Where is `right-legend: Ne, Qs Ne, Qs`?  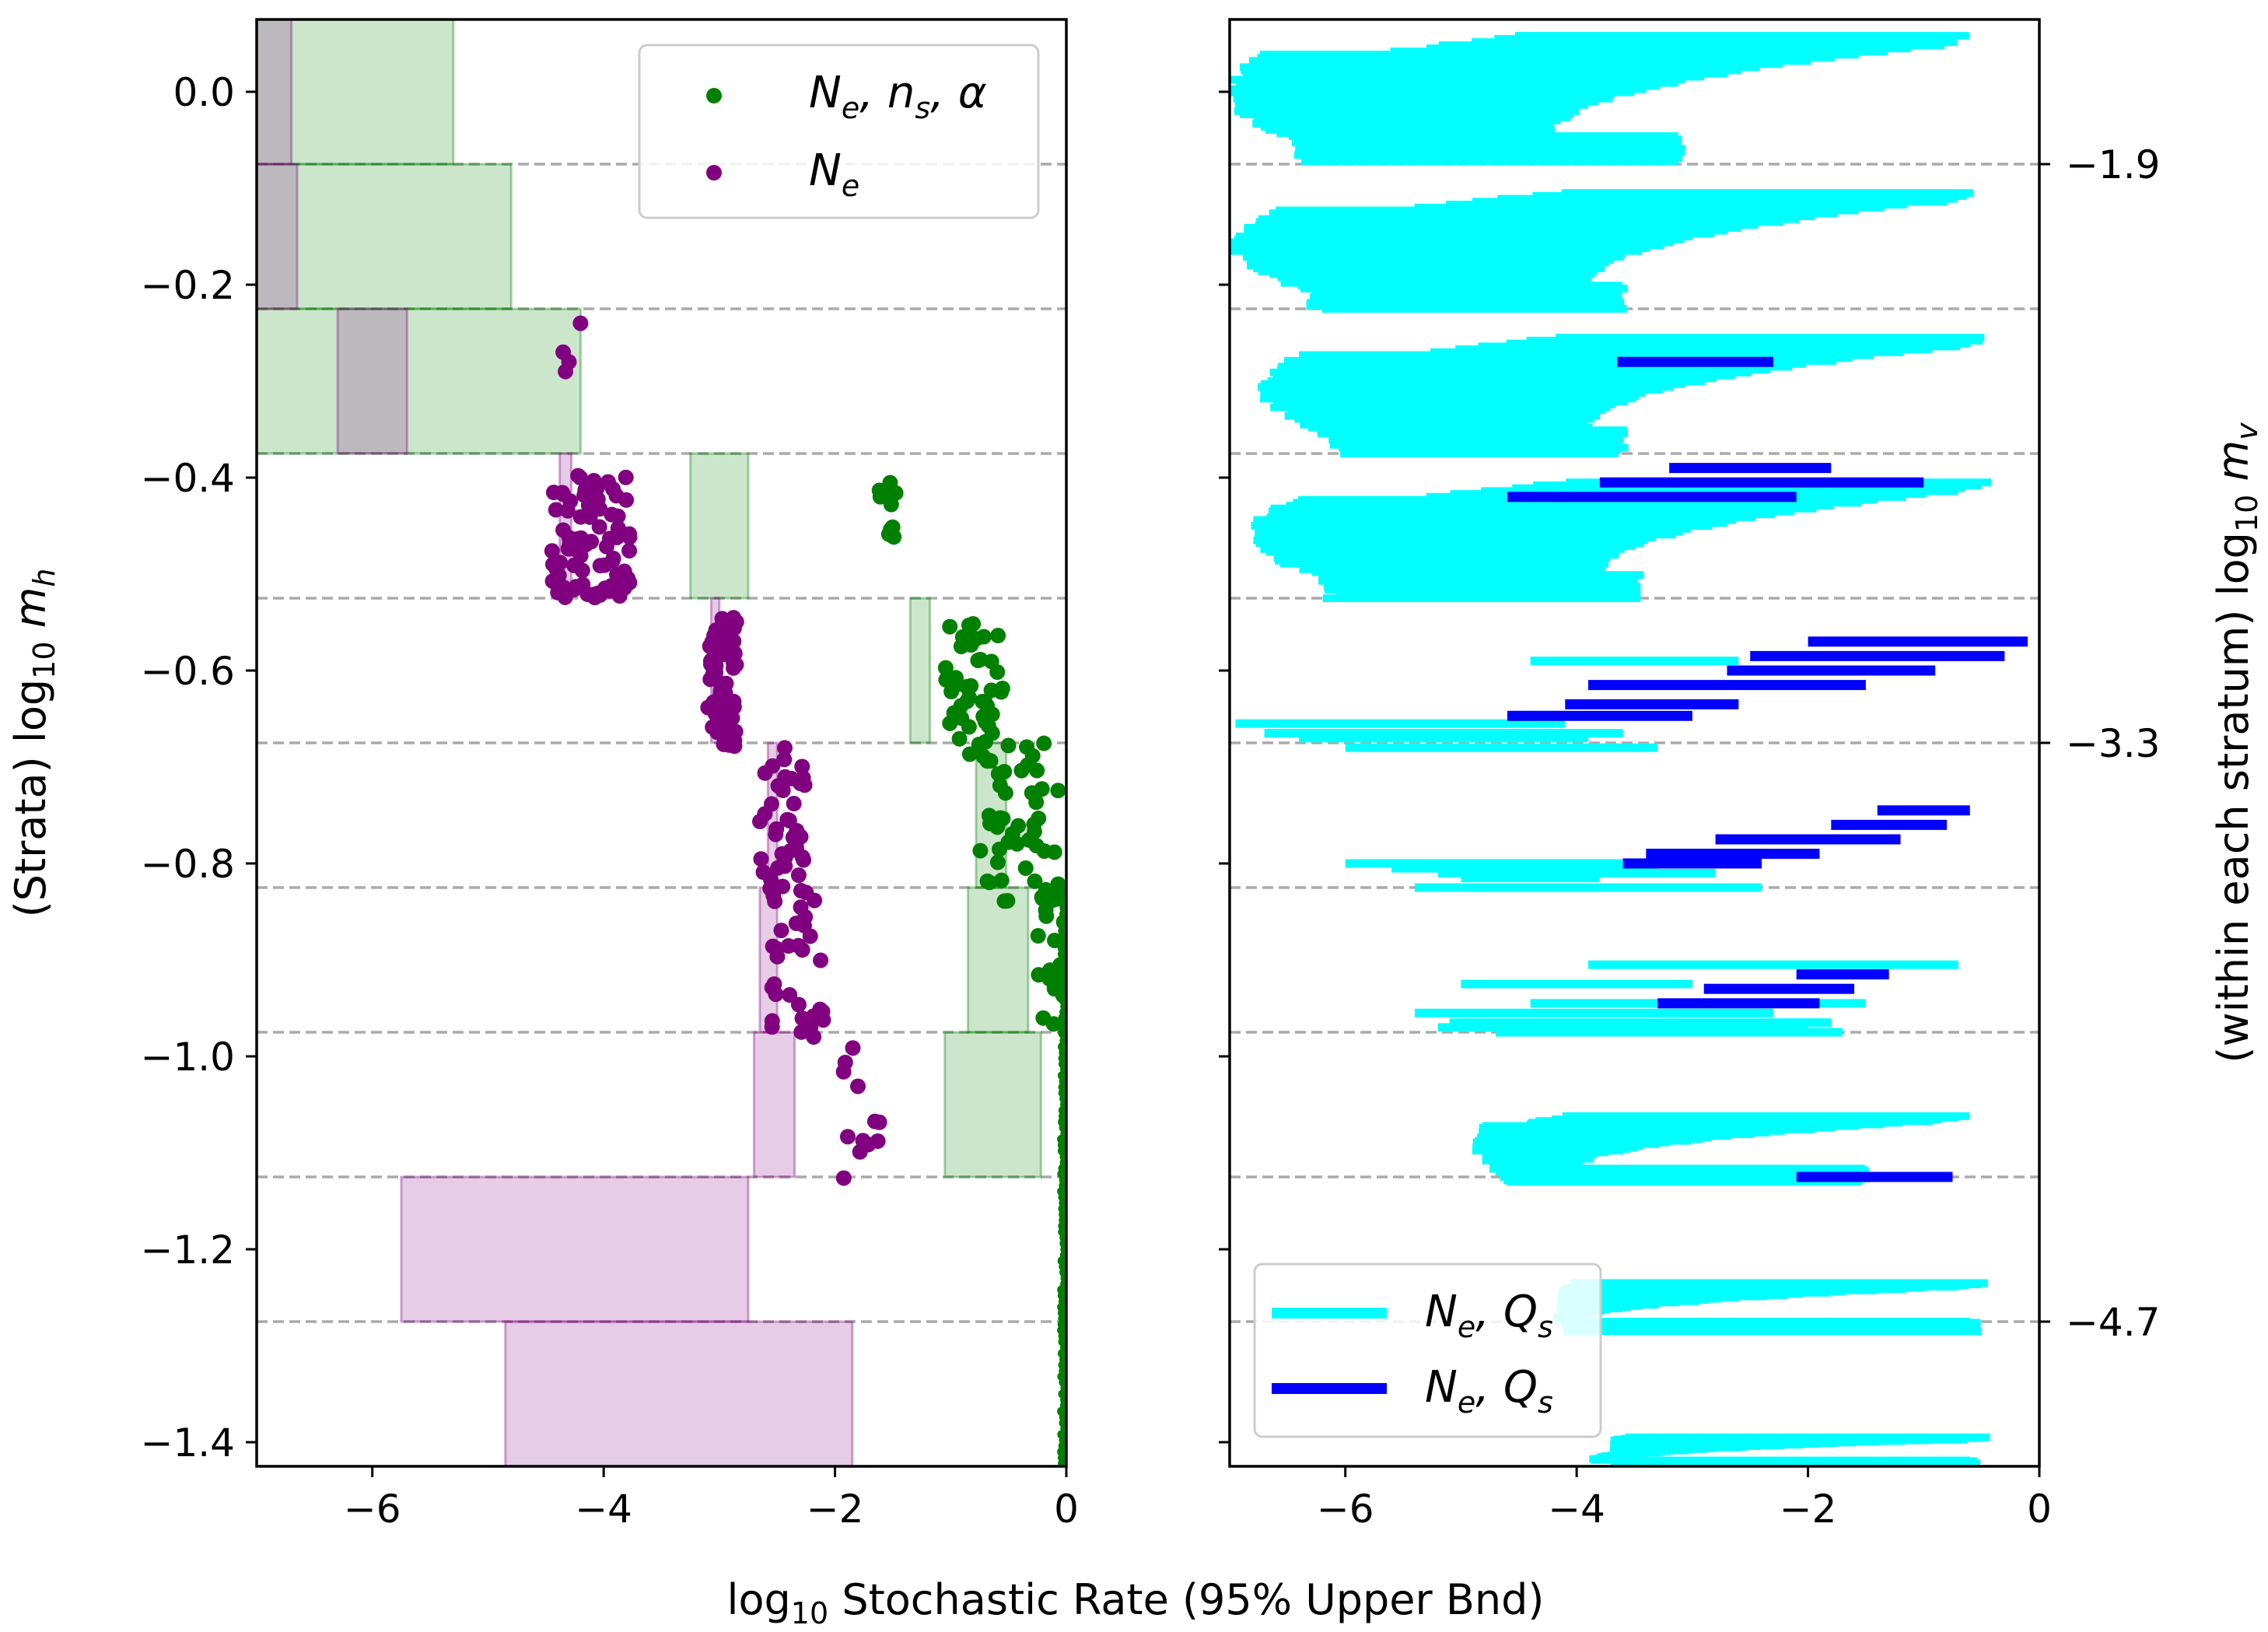 right-legend: Ne, Qs Ne, Qs is located at coordinates (1427, 1350).